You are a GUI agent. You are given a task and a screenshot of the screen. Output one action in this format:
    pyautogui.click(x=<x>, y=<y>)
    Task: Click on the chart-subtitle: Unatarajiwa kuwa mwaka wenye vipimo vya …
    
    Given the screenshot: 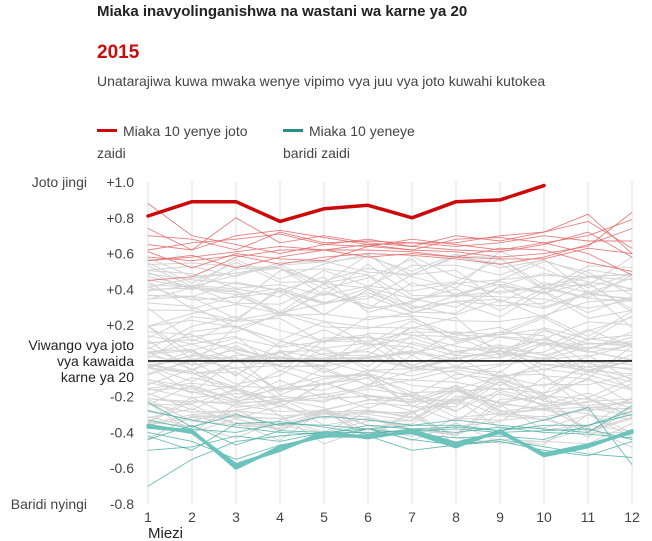 What is the action you would take?
    pyautogui.click(x=321, y=81)
    